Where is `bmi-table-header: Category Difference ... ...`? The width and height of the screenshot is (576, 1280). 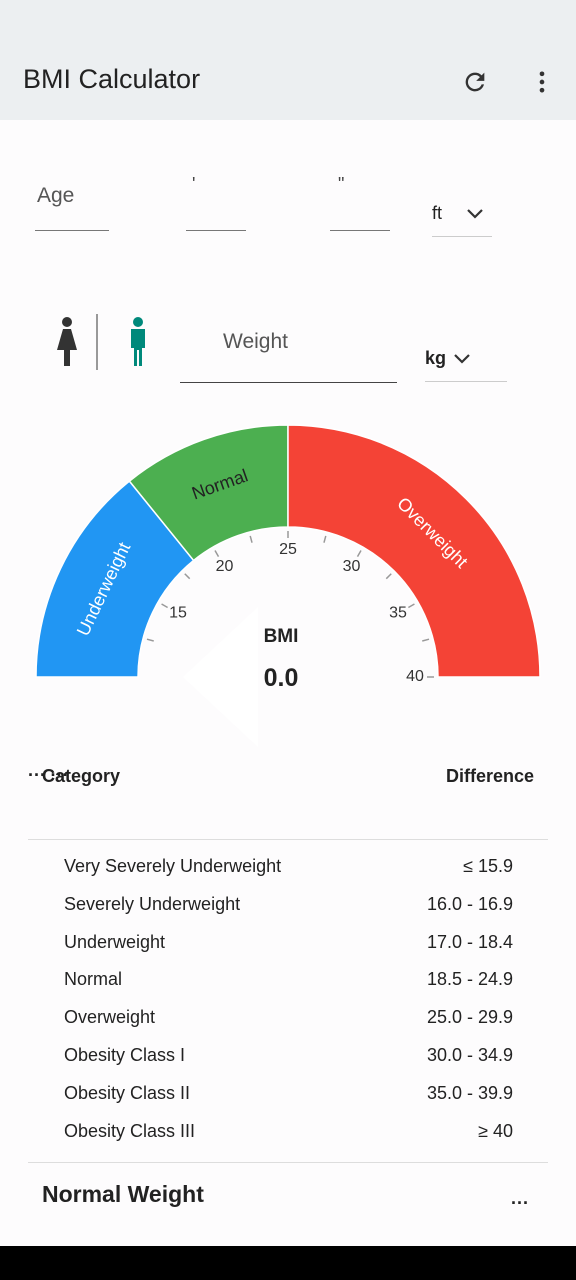 bmi-table-header: Category Difference ... ... is located at coordinates (288, 800).